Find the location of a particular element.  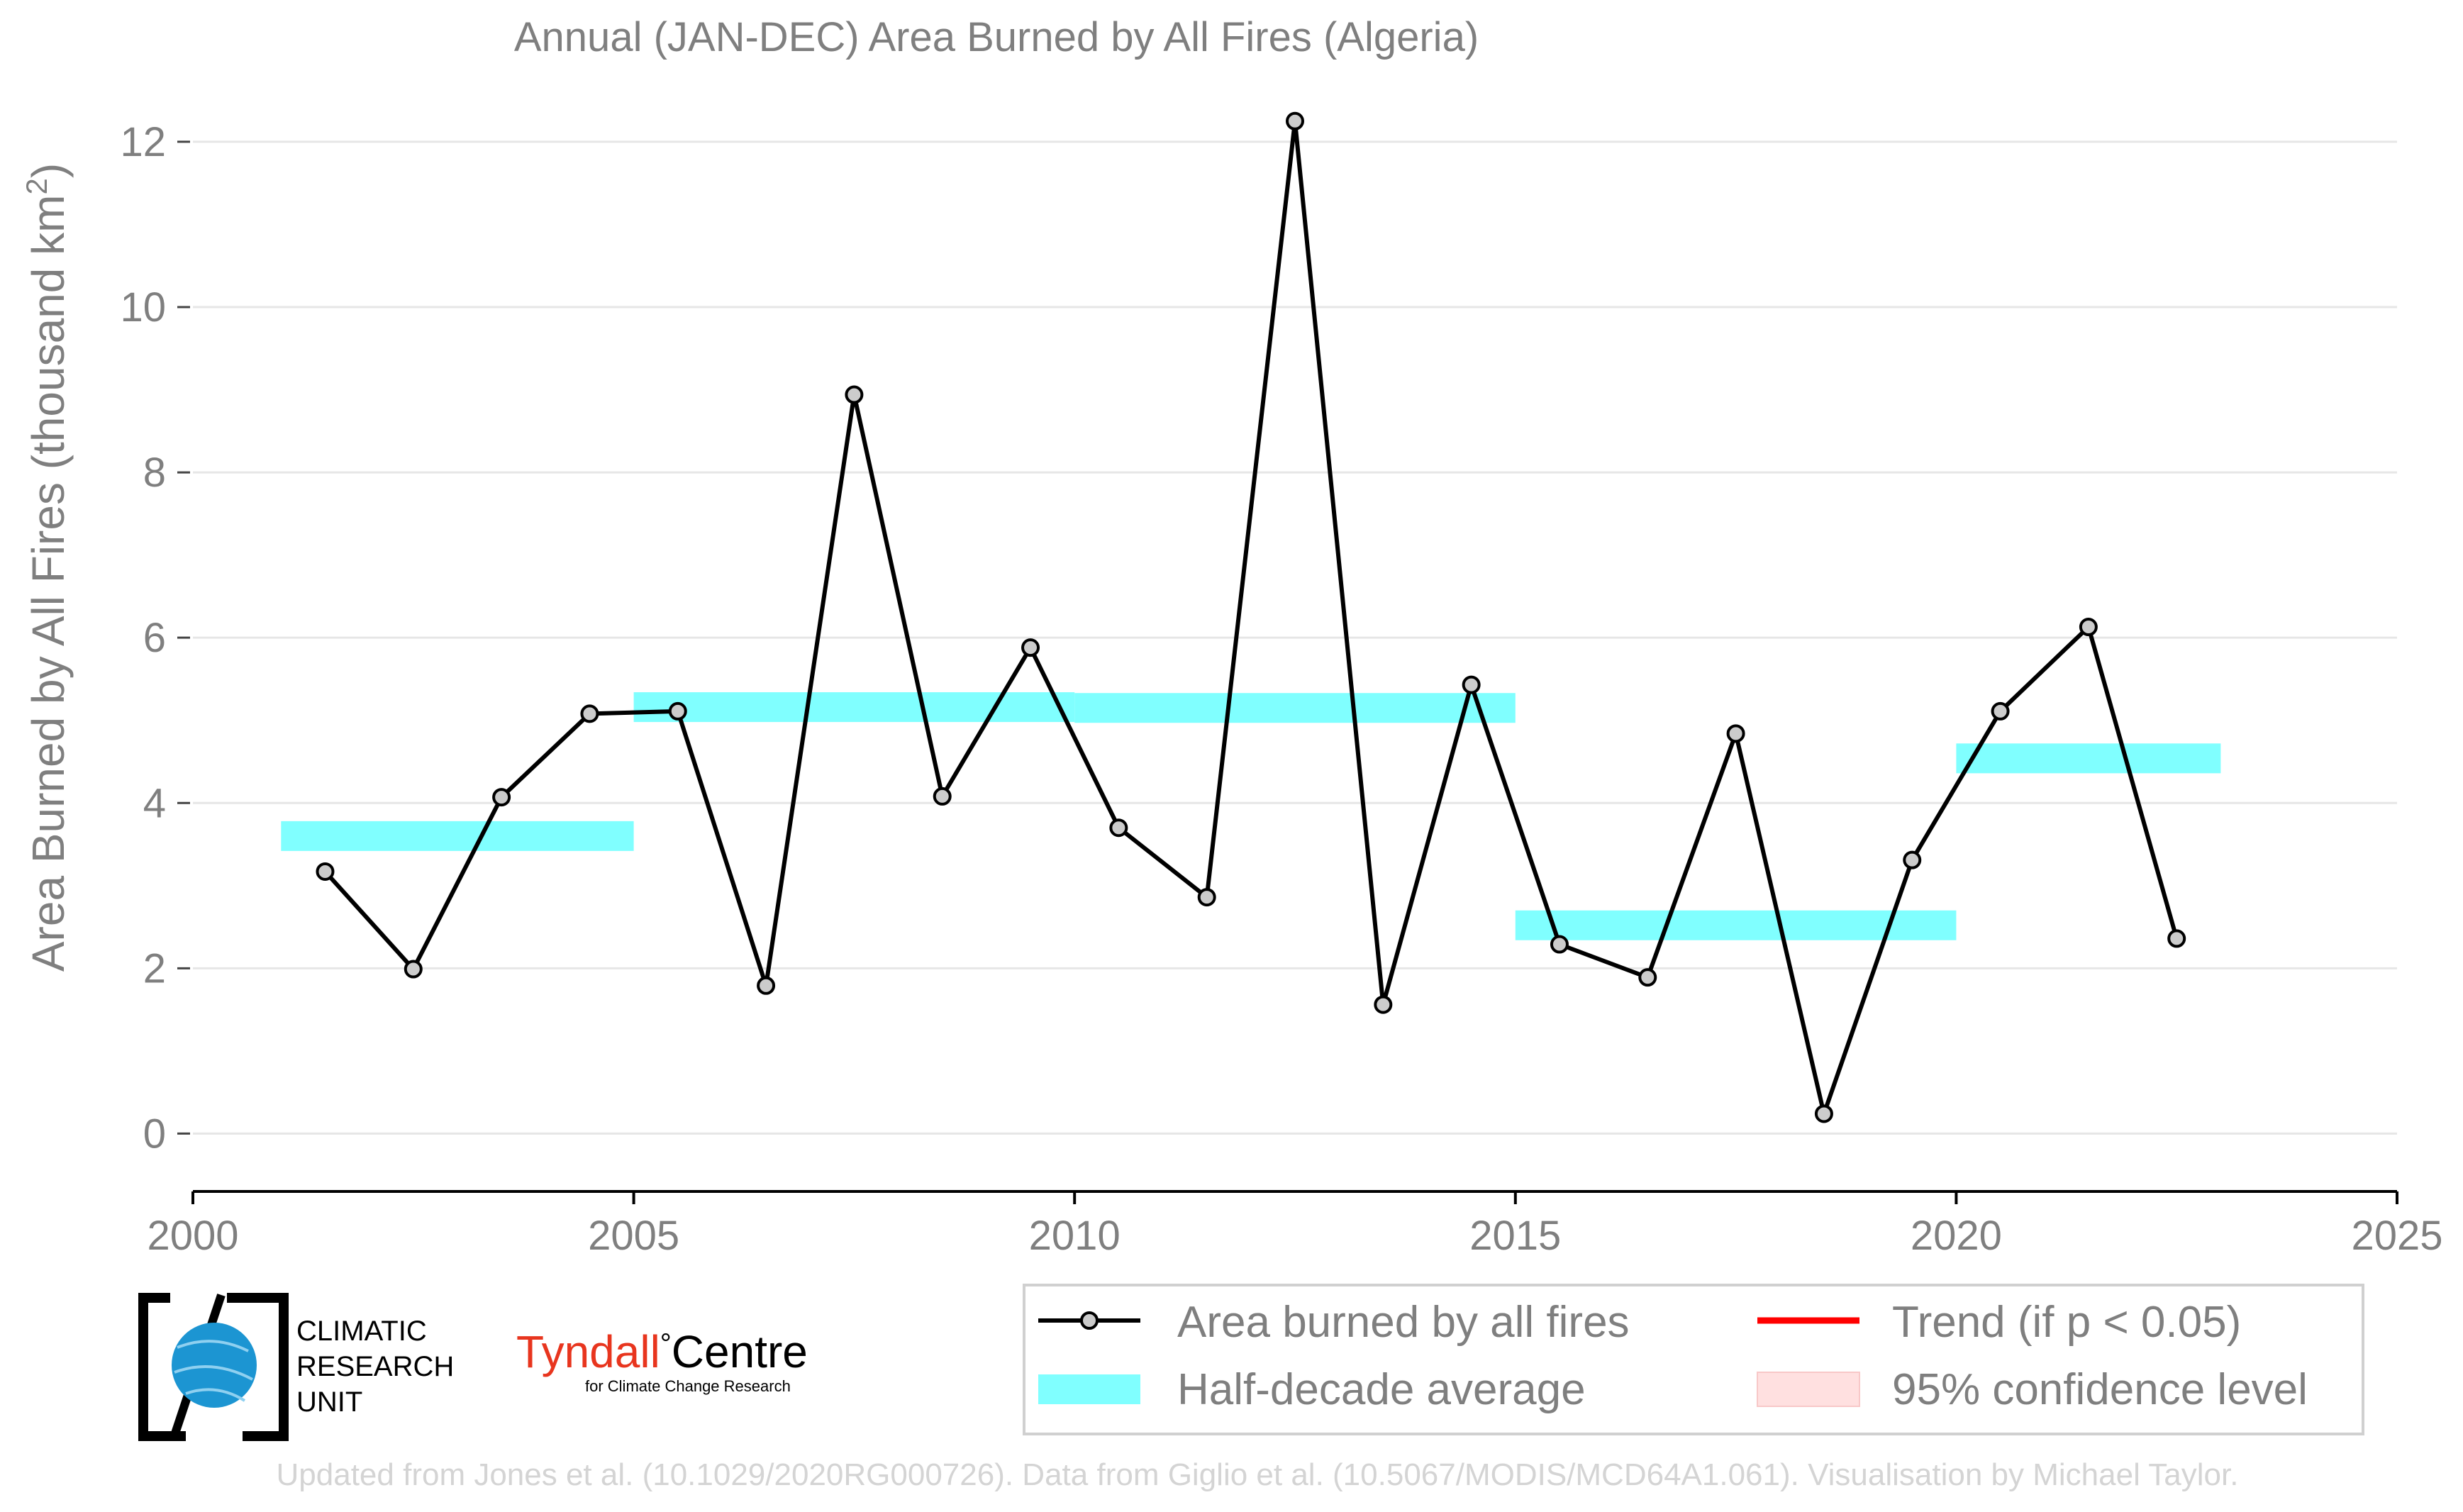

y-tick-label-4: 4 is located at coordinates (155, 803).